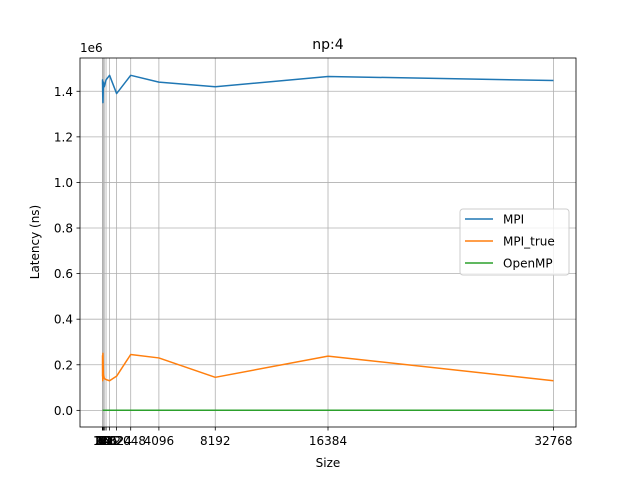 The height and width of the screenshot is (484, 640). I want to click on x-tick-label: 2, so click(103, 441).